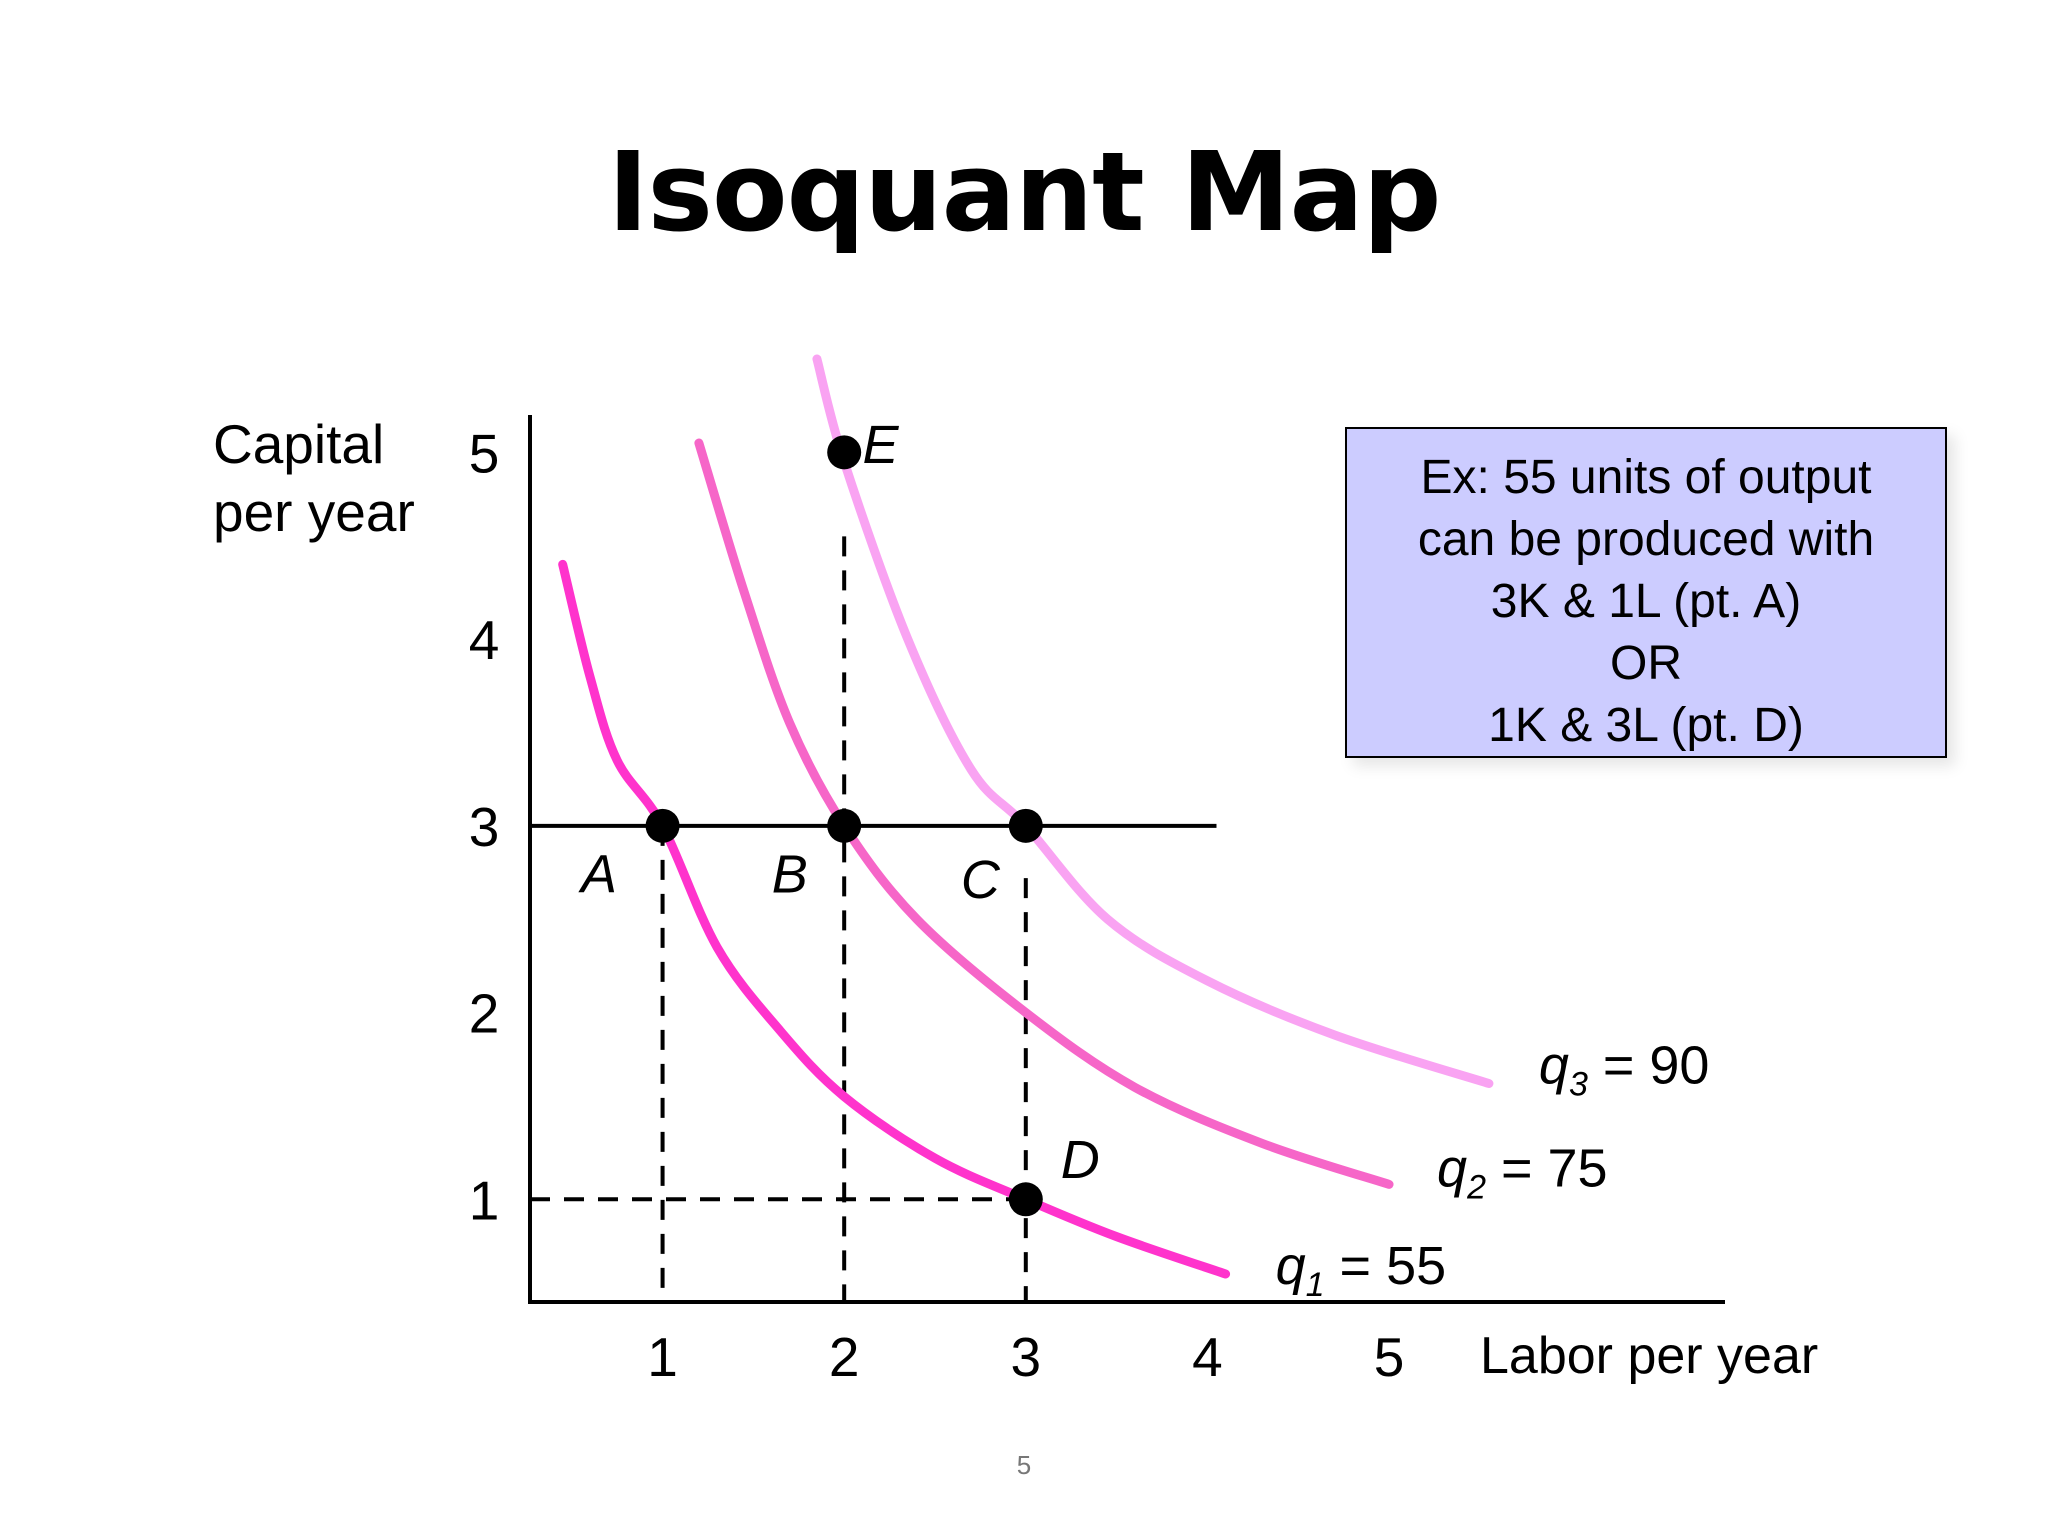 This screenshot has height=1536, width=2048. Describe the element at coordinates (484, 1200) in the screenshot. I see `y-tick-label: 1` at that location.